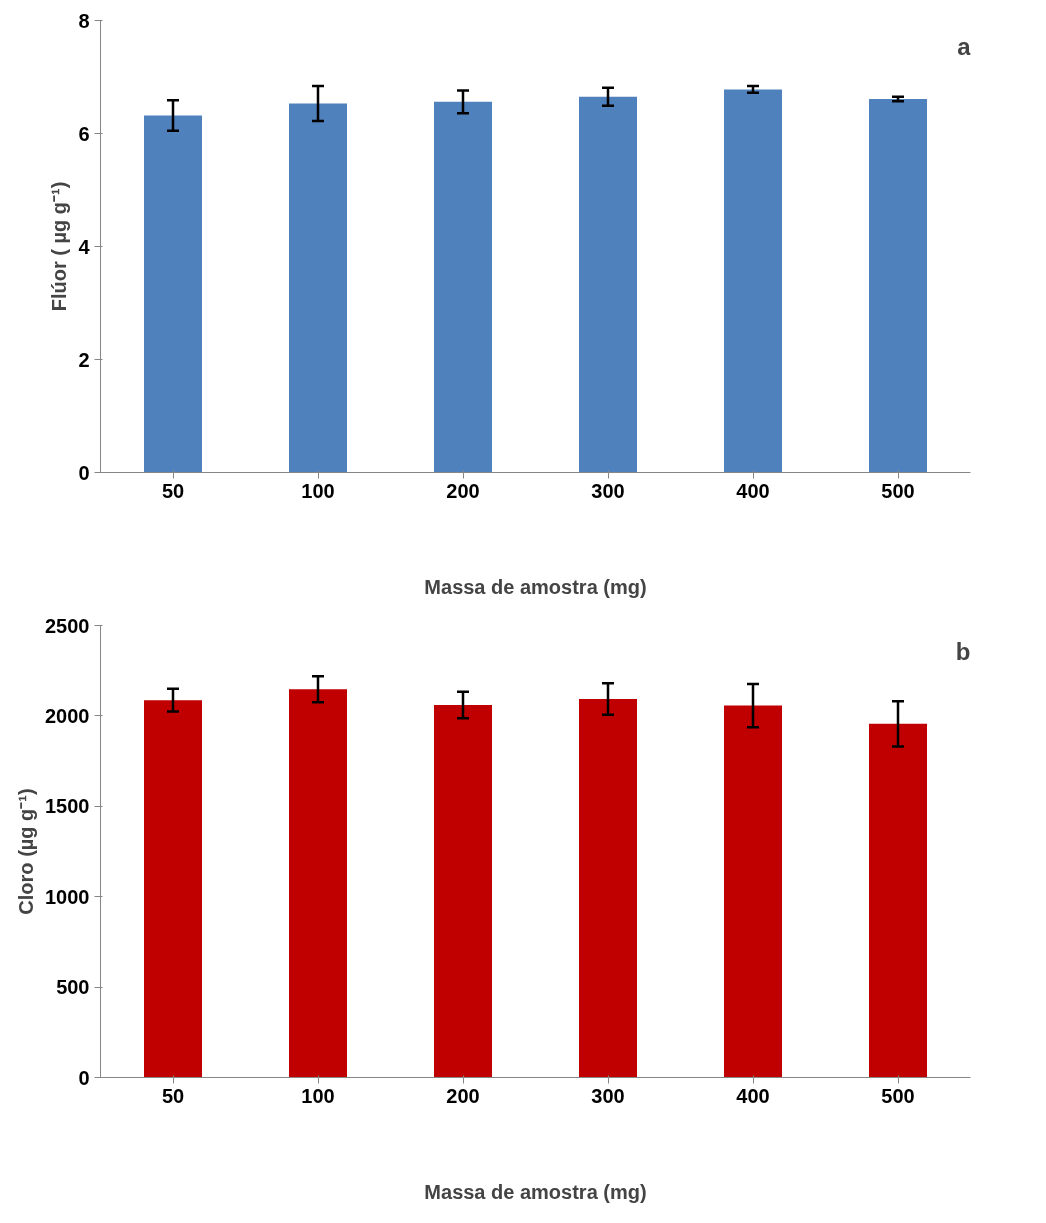  What do you see at coordinates (84, 133) in the screenshot?
I see `y-tick-label: 6` at bounding box center [84, 133].